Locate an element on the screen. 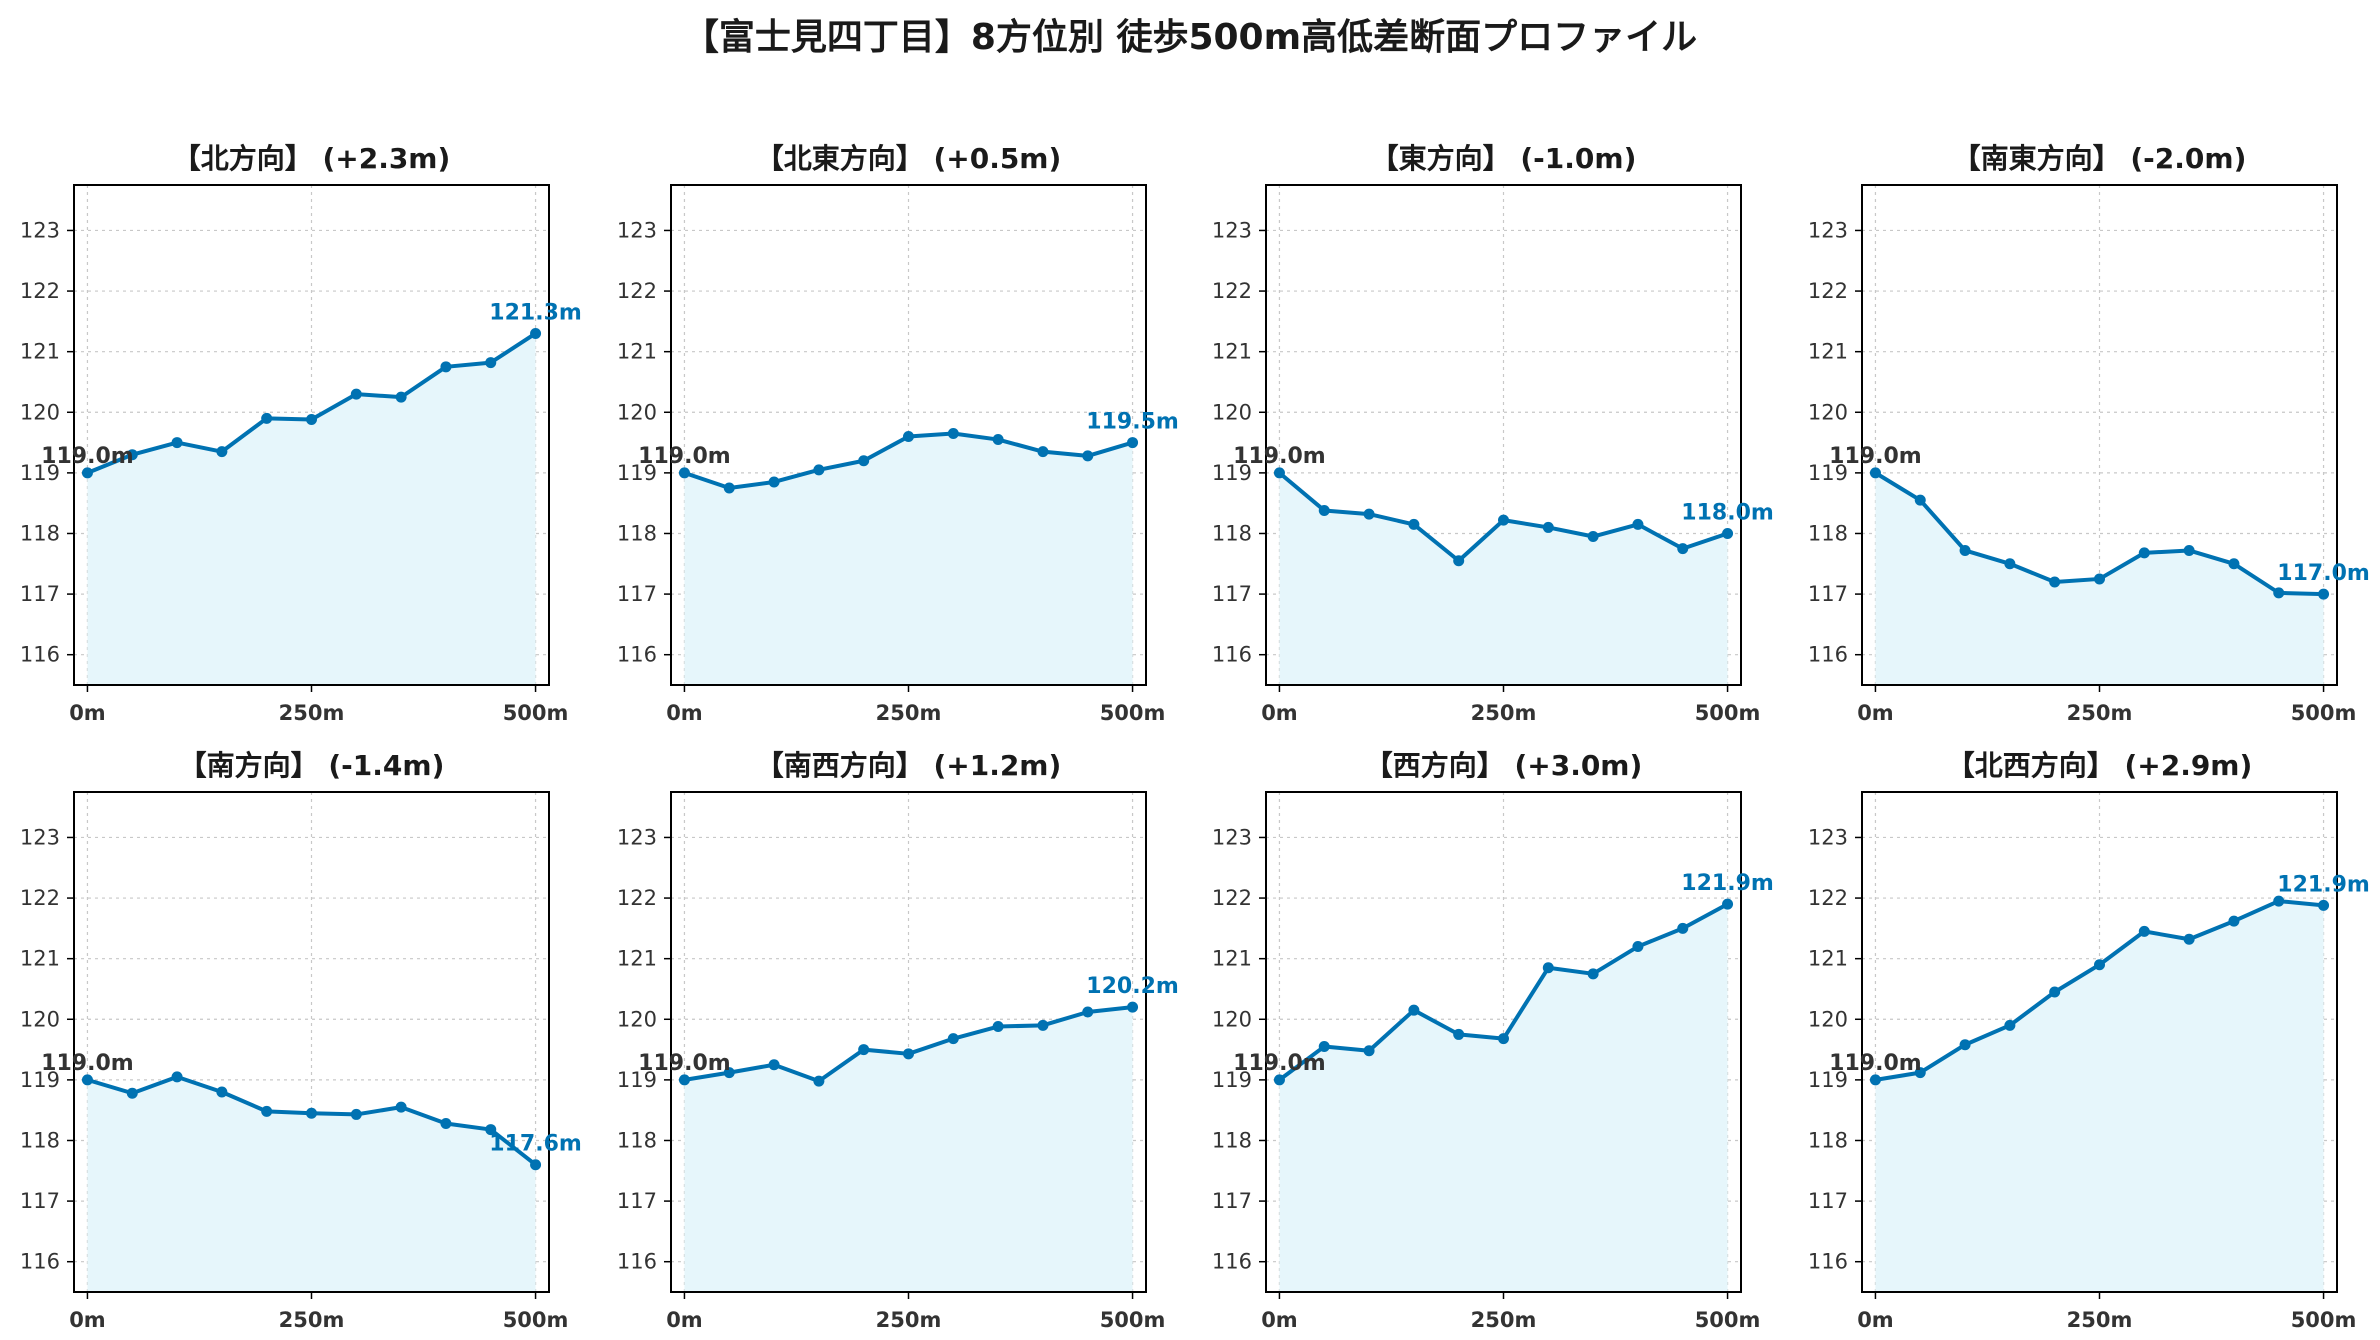 The width and height of the screenshot is (2380, 1340). panel-title: 【東方向】 (-1.0m) is located at coordinates (1504, 158).